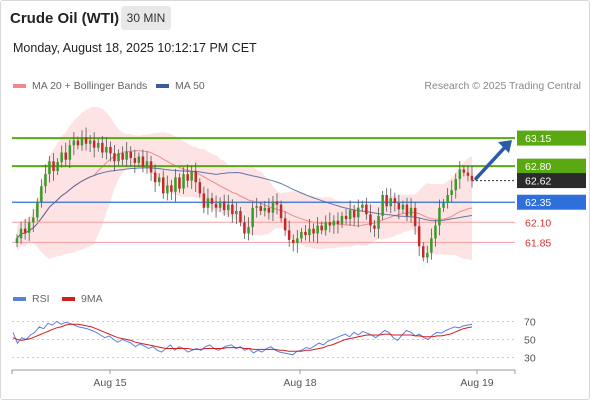  Describe the element at coordinates (476, 383) in the screenshot. I see `x-axis-tick-label: Aug 19` at that location.